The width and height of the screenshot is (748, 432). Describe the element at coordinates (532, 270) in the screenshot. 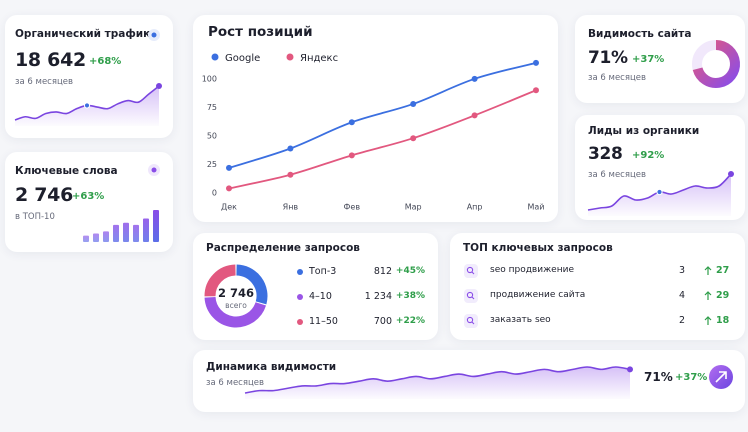

I see `query: seo продвижение` at that location.